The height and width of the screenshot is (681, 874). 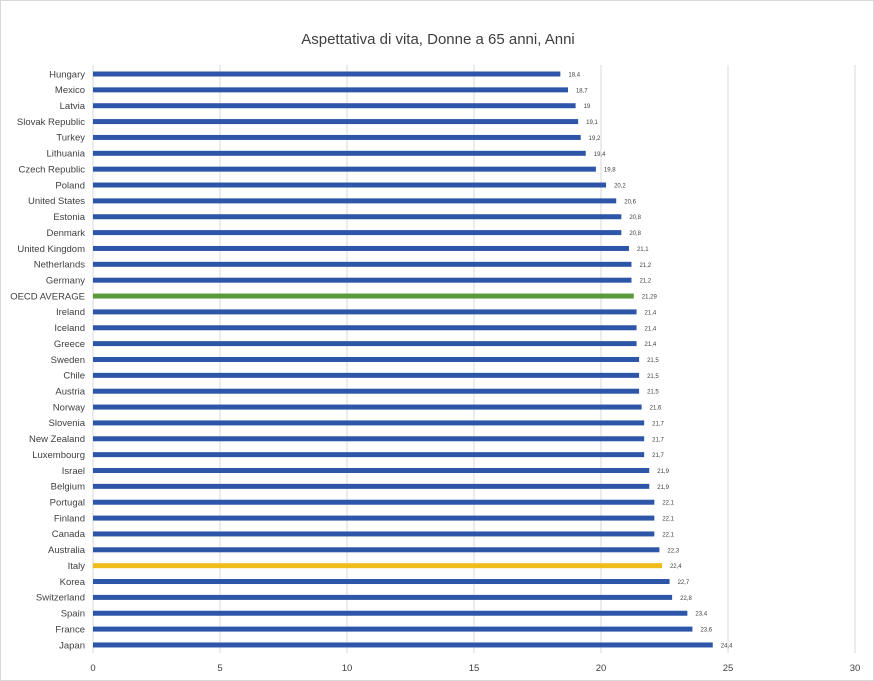 What do you see at coordinates (70, 392) in the screenshot?
I see `category-label-austria: Austria` at bounding box center [70, 392].